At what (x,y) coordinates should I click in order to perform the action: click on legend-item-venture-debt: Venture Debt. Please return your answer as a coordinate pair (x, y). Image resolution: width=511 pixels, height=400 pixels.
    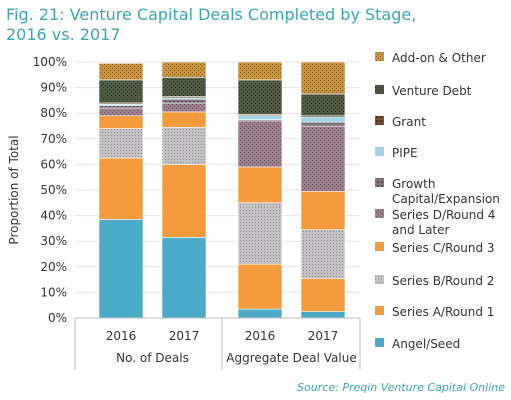
    Looking at the image, I should click on (423, 91).